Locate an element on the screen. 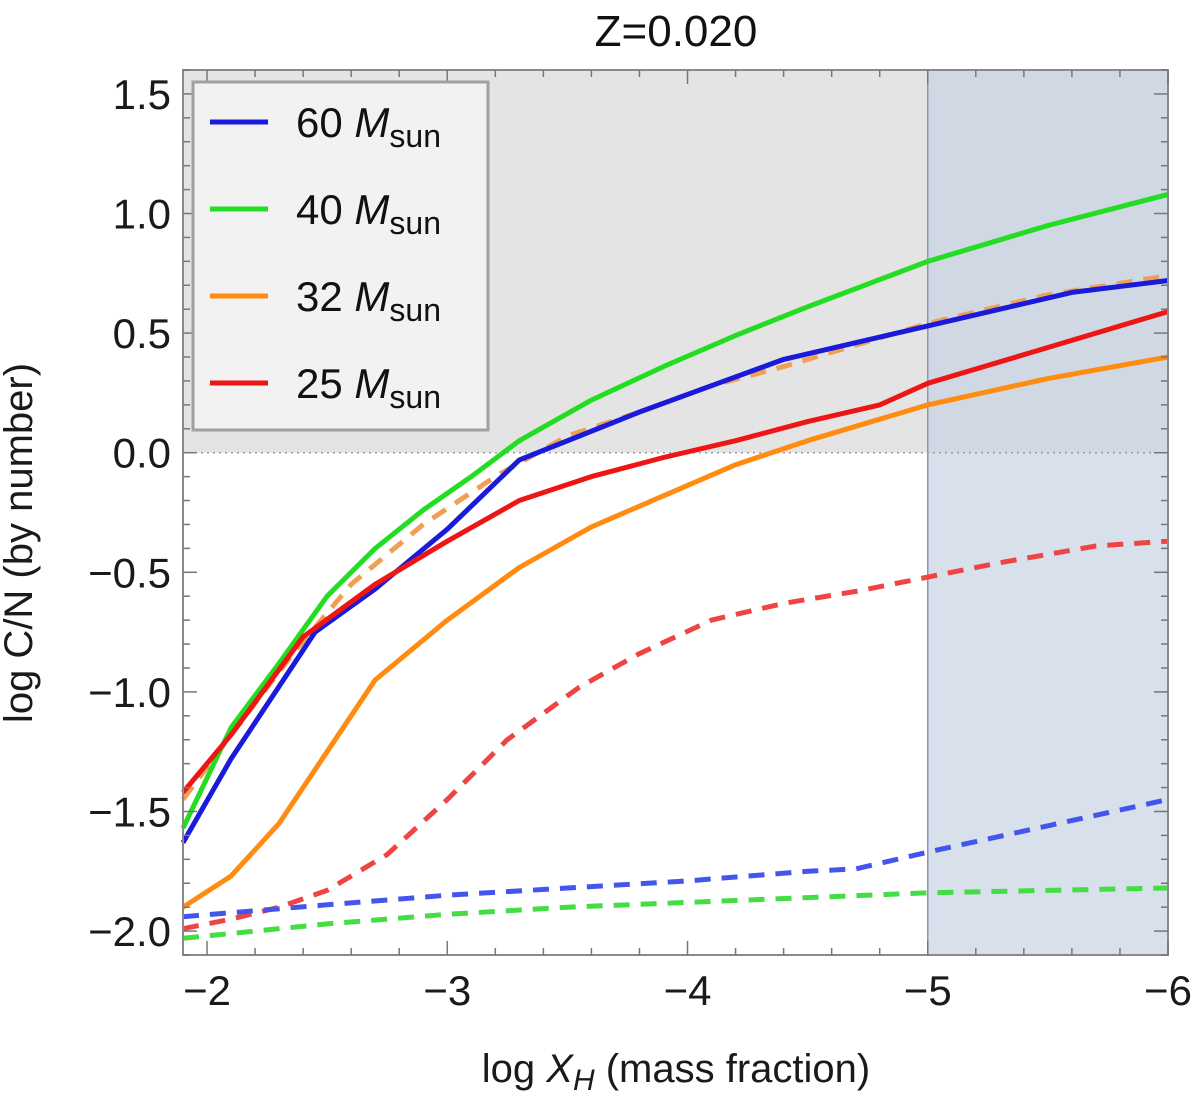  x-axis-label-prefix: log is located at coordinates (514, 1069).